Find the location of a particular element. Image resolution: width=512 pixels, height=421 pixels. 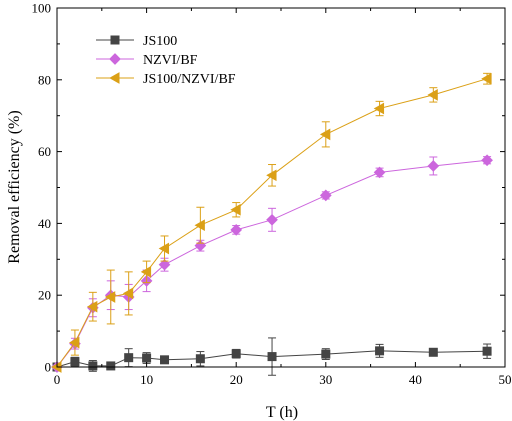

y-tick-label: 0 is located at coordinates (48, 367).